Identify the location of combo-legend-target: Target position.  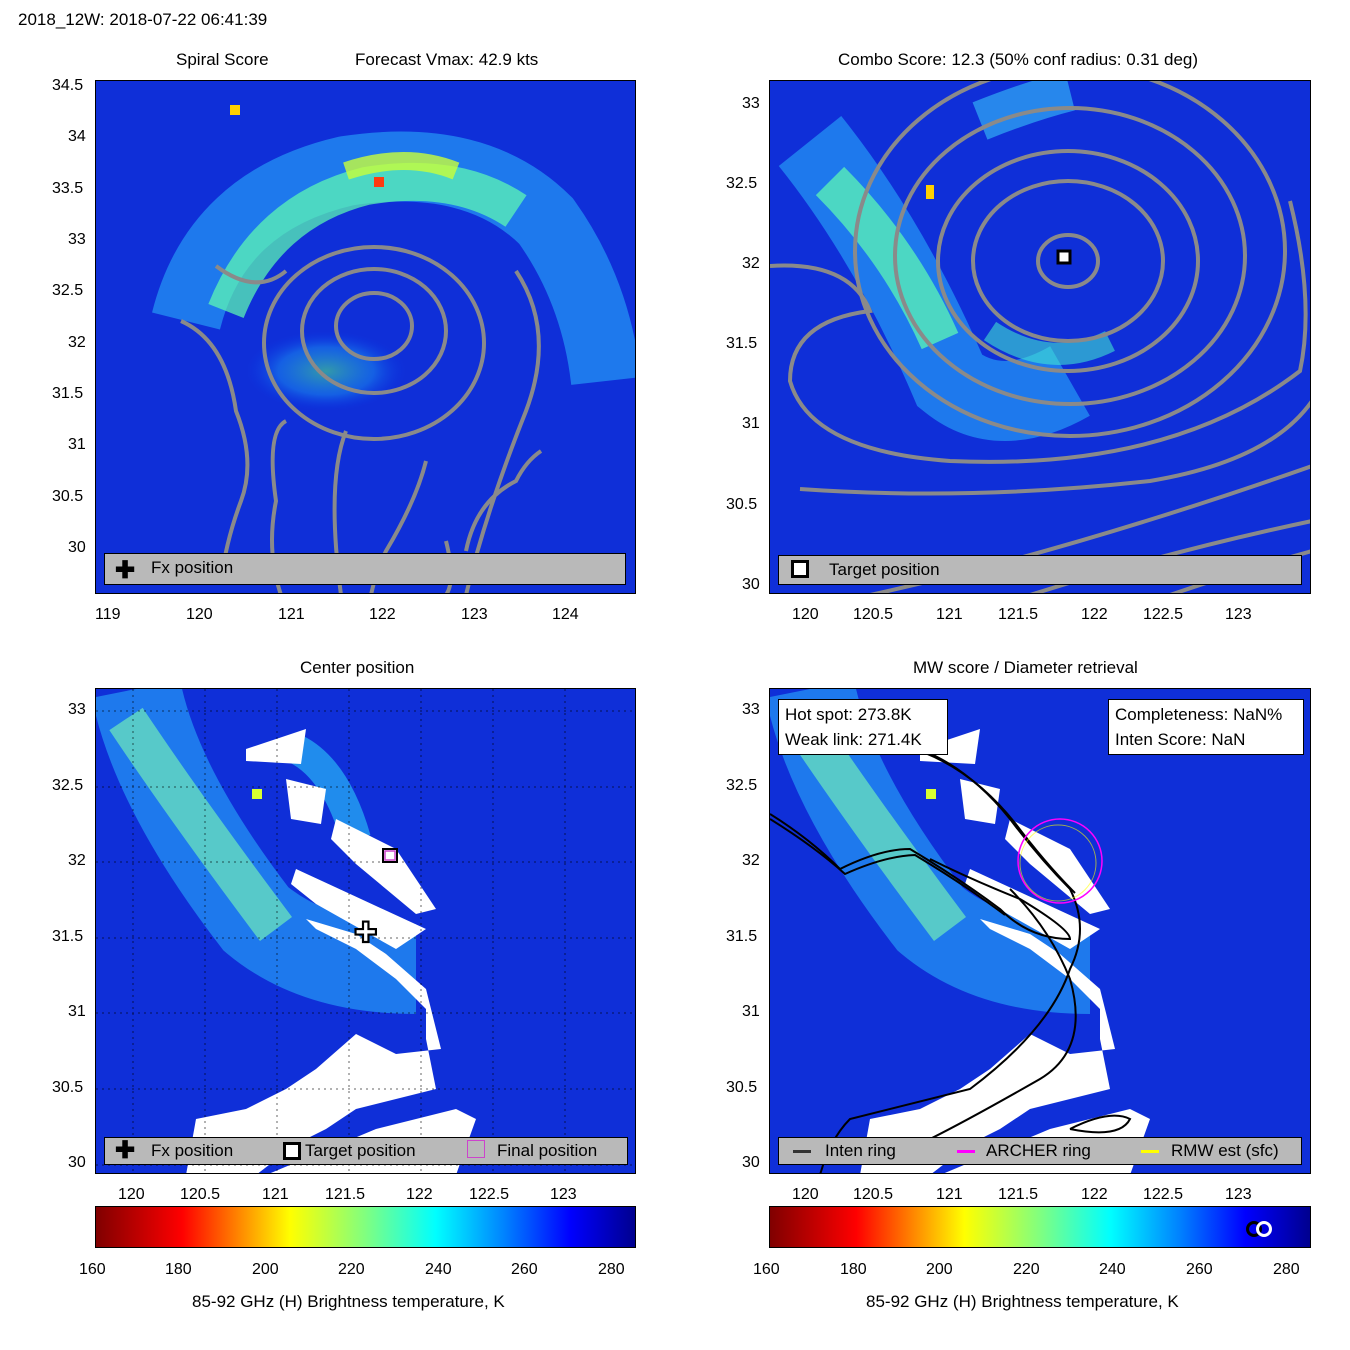
(884, 569).